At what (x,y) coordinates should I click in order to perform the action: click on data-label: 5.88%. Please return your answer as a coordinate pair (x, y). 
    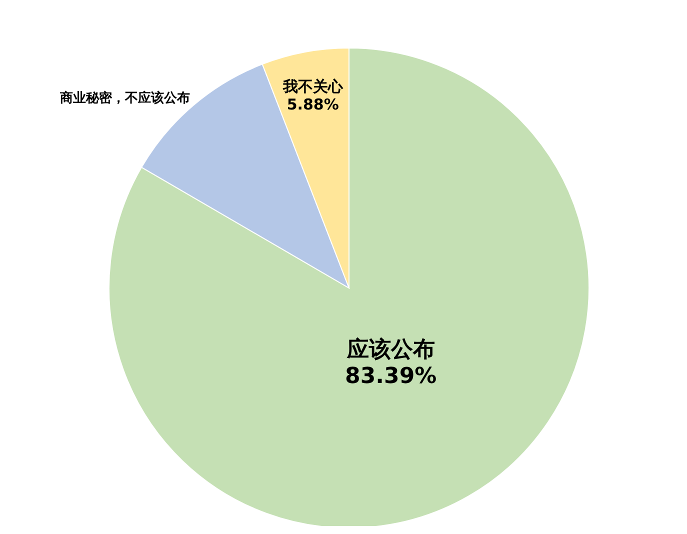
    Looking at the image, I should click on (312, 105).